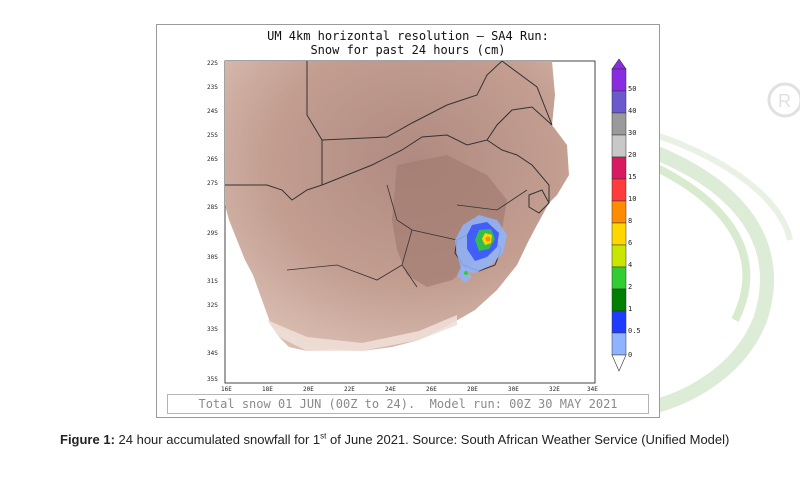 The height and width of the screenshot is (496, 800). I want to click on snowfall-area, so click(481, 249).